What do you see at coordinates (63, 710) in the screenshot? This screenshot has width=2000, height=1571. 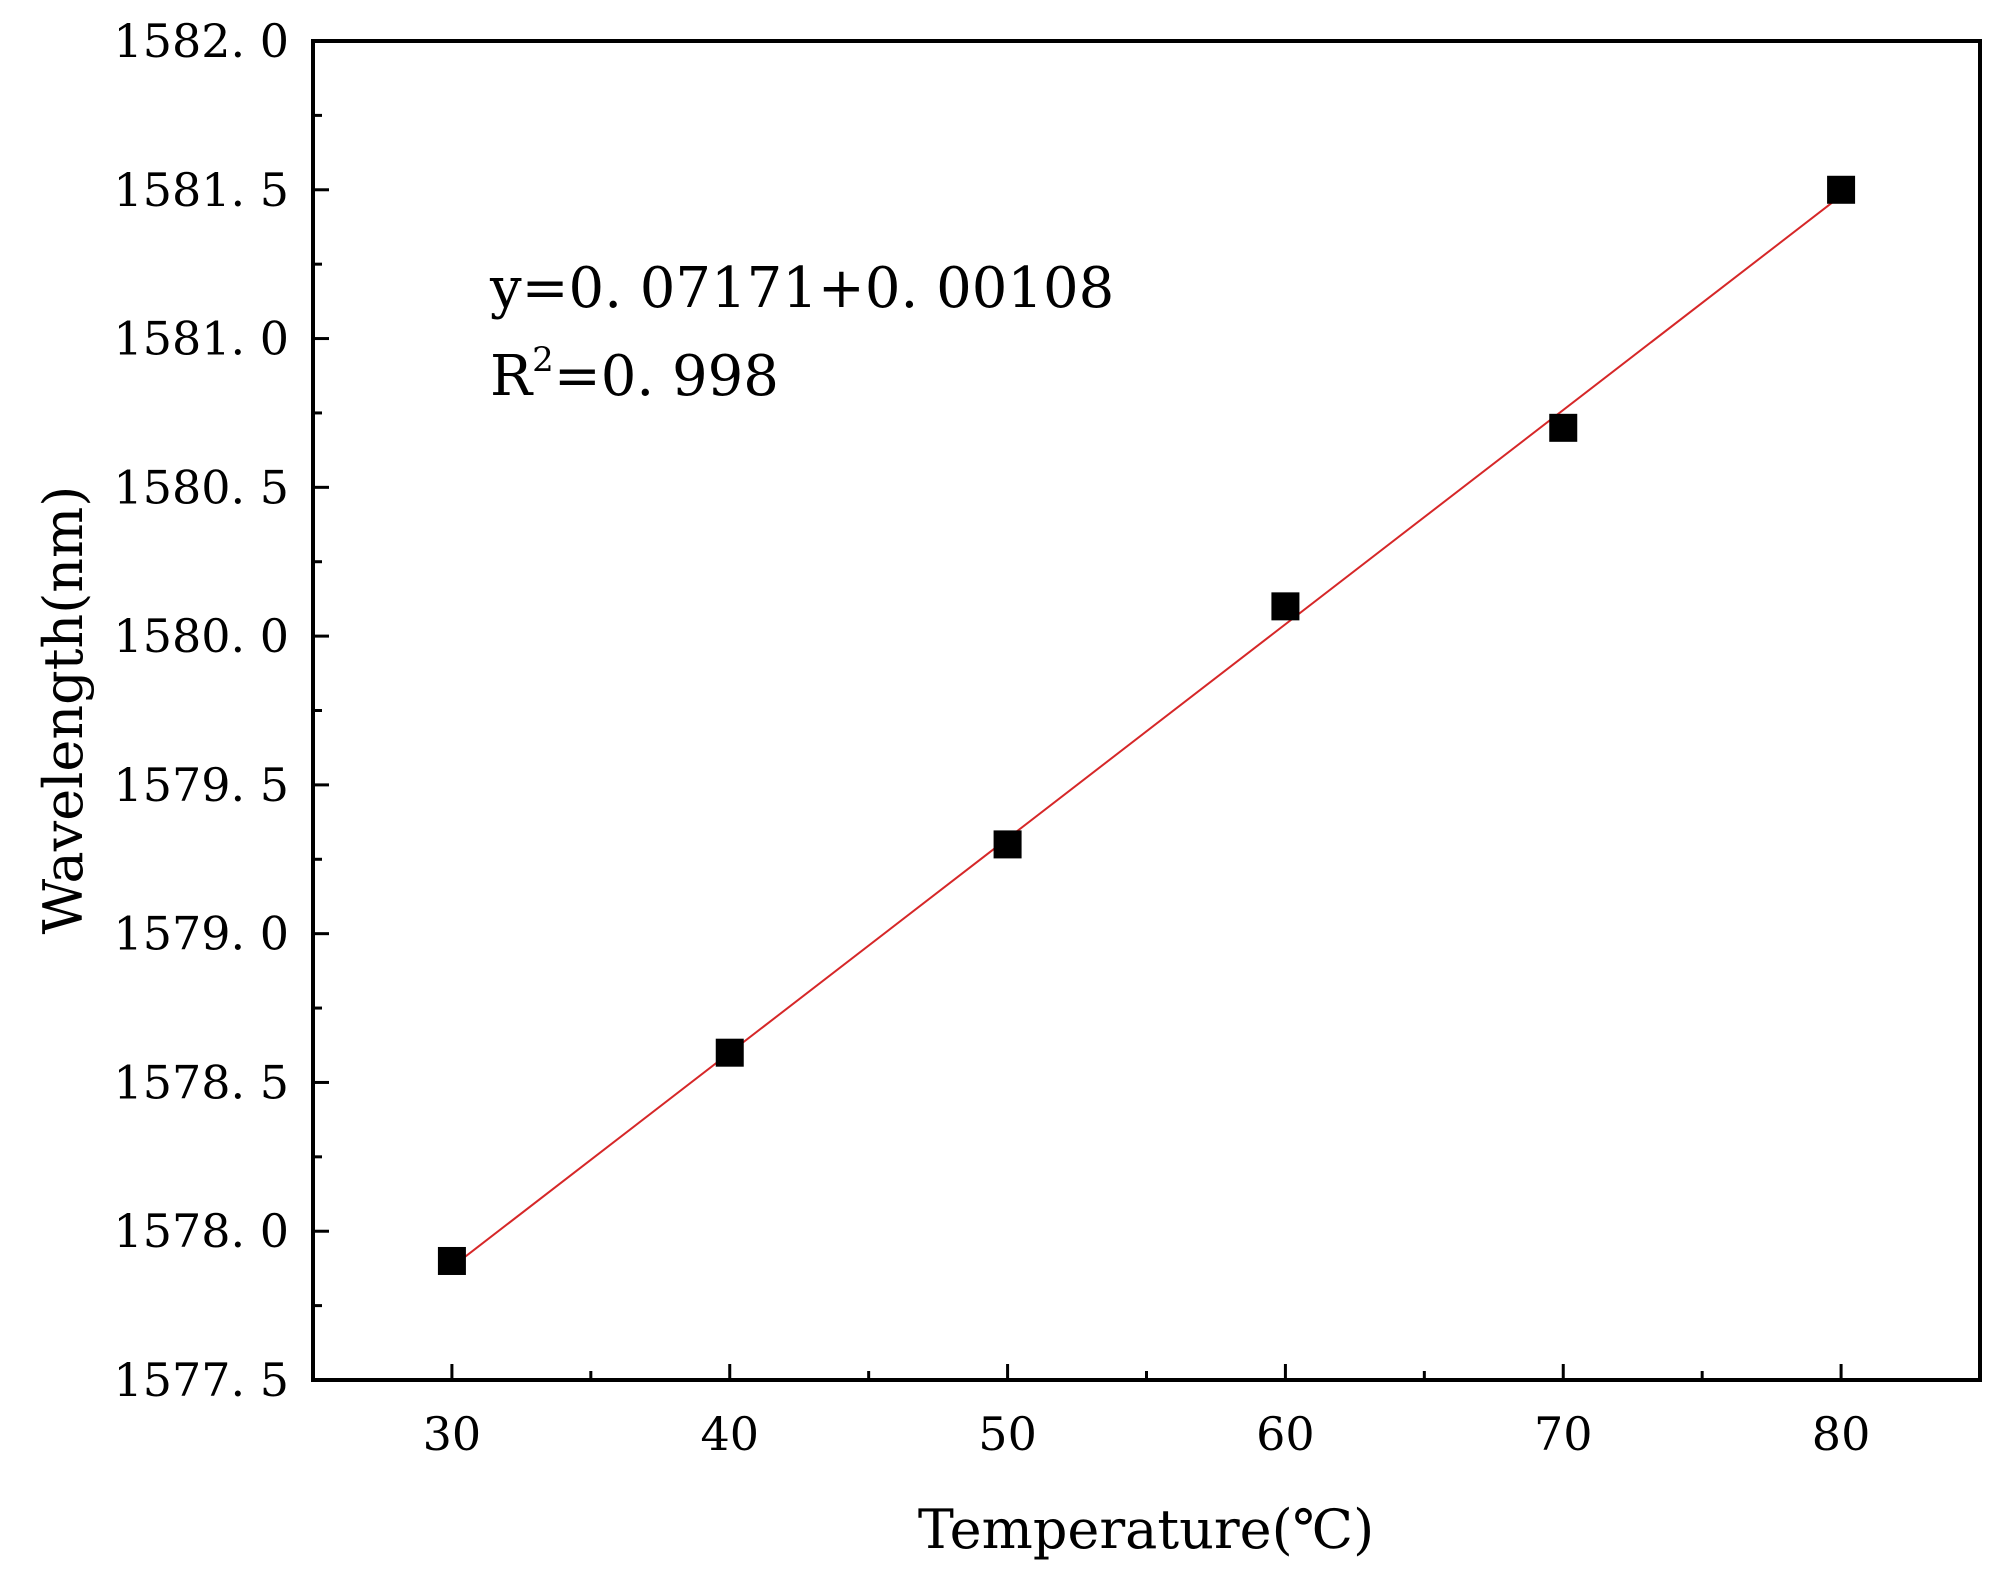 I see `y-axis-title: Wavelength(nm)` at bounding box center [63, 710].